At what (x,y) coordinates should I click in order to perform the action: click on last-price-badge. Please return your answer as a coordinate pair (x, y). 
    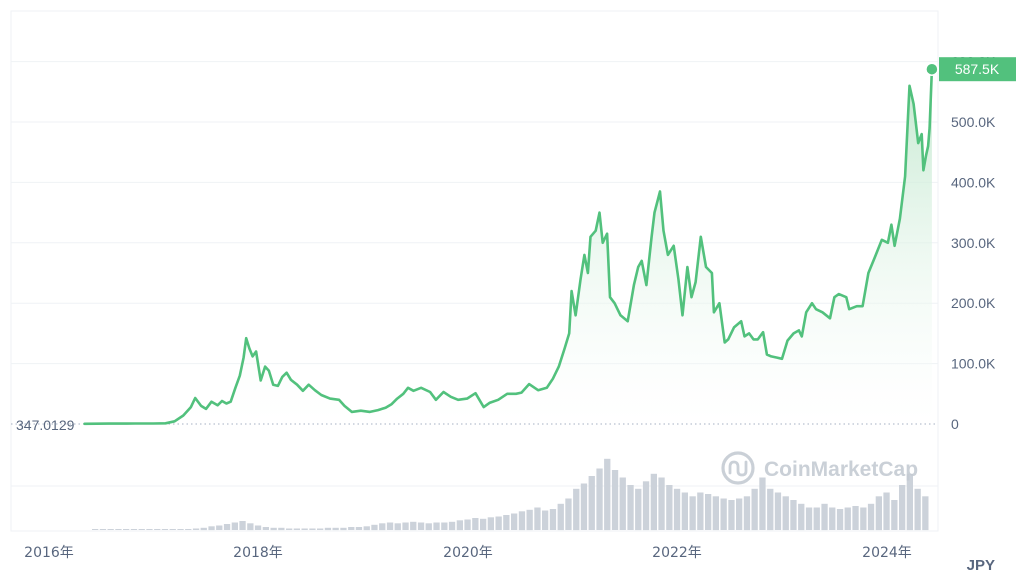
    Looking at the image, I should click on (977, 69).